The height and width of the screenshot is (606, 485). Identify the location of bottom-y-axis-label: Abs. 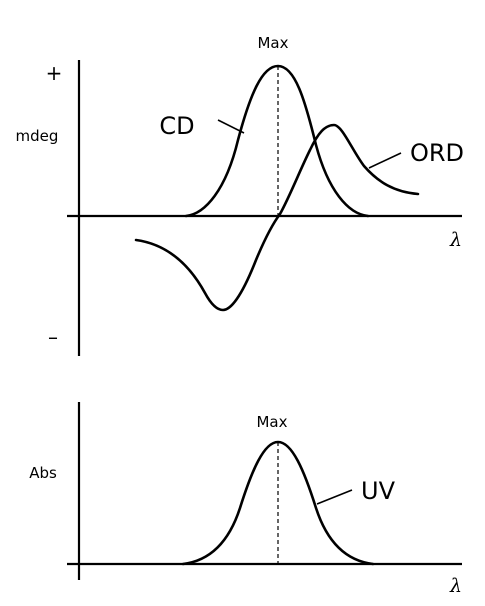
(43, 473).